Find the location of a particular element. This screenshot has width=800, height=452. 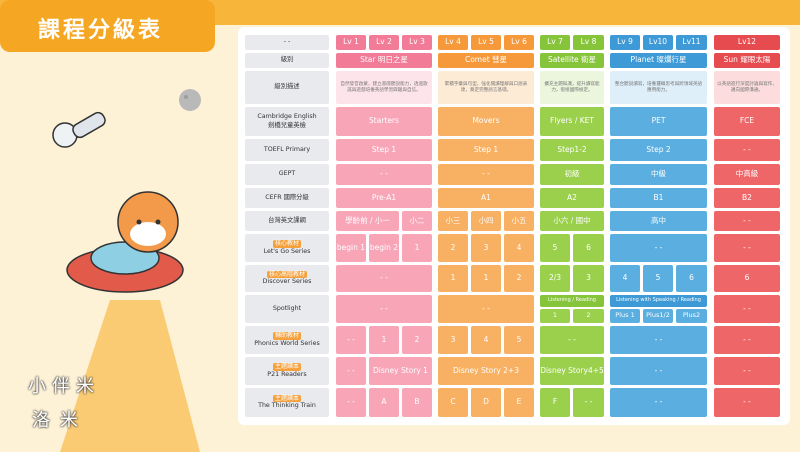

row-label-text: 級別 is located at coordinates (287, 60).